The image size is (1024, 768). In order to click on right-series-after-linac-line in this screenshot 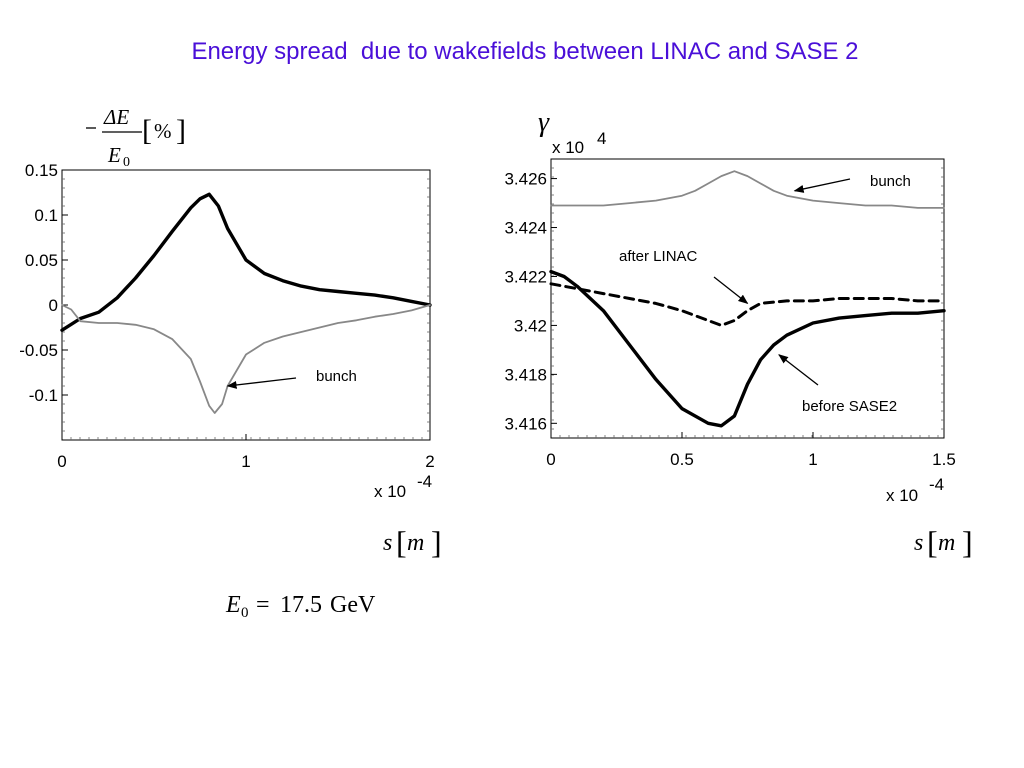, I will do `click(747, 304)`.